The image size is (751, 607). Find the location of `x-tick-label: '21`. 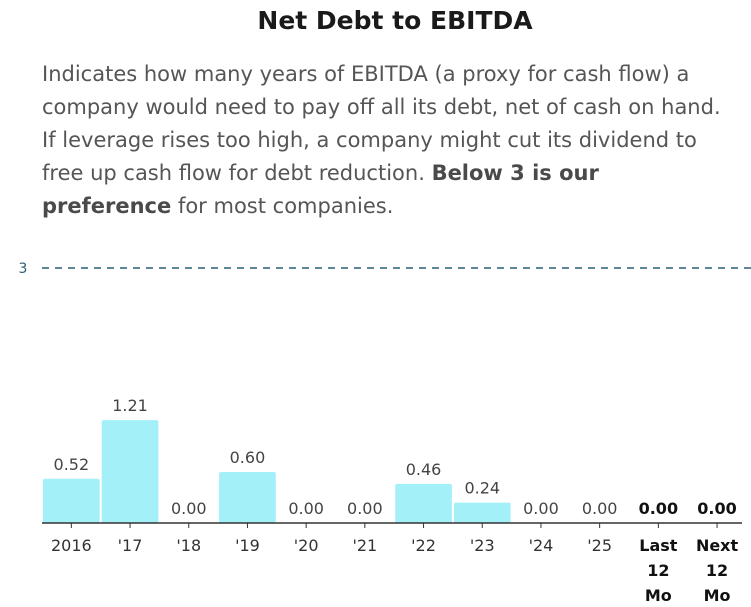

x-tick-label: '21 is located at coordinates (364, 545).